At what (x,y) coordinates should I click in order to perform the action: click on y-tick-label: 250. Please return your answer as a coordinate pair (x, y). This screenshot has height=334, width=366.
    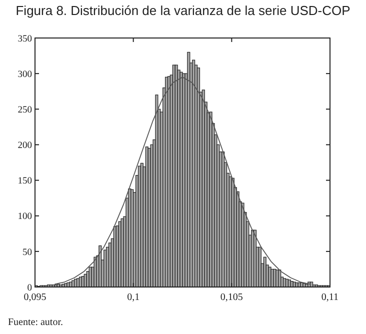
    Looking at the image, I should click on (25, 110).